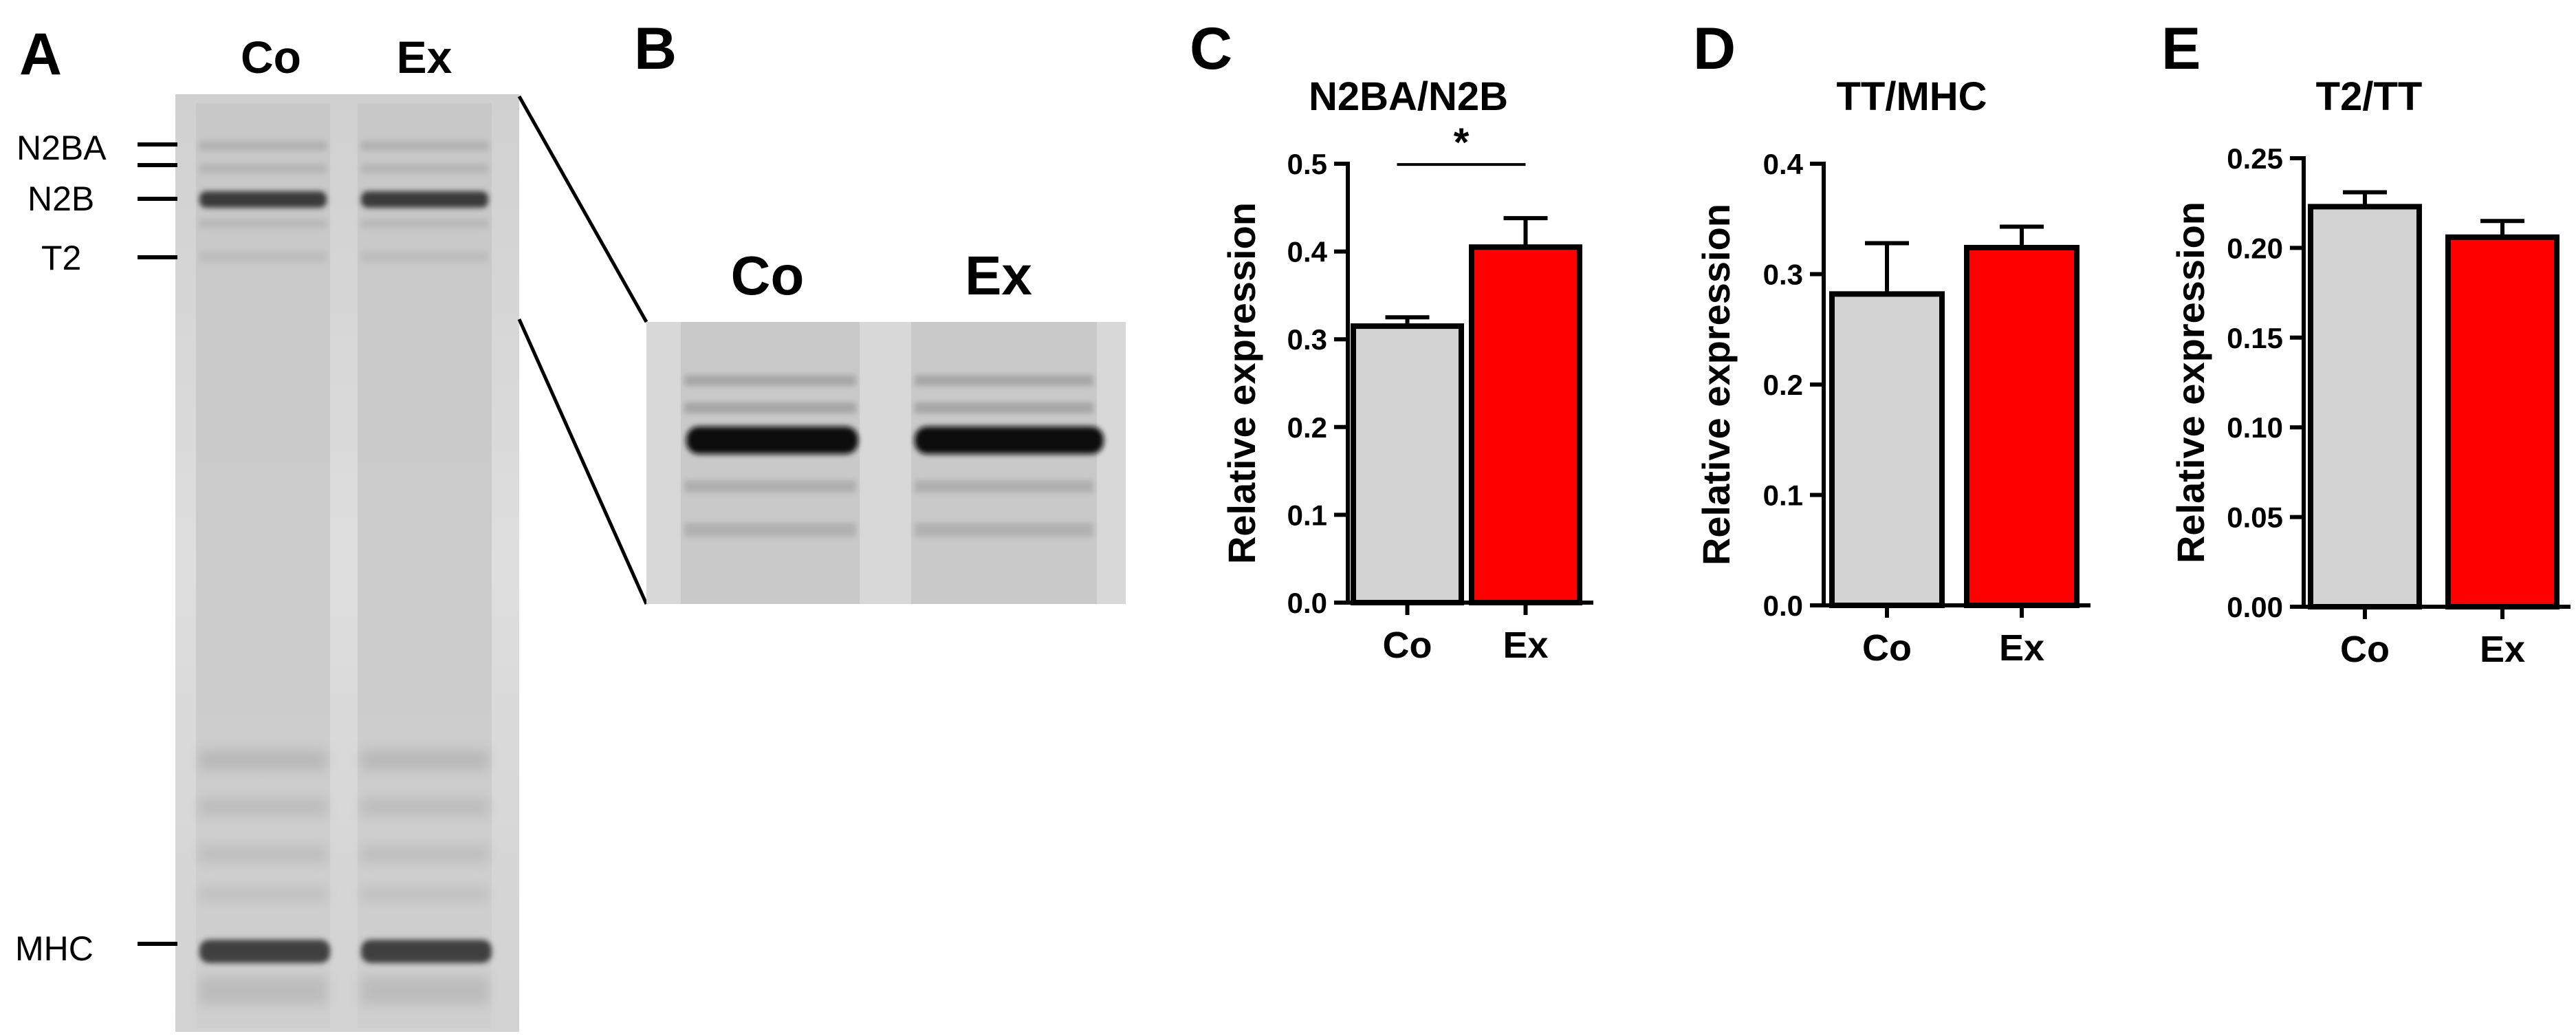 This screenshot has height=1036, width=2576. I want to click on inset-lane-label-co: Co, so click(768, 276).